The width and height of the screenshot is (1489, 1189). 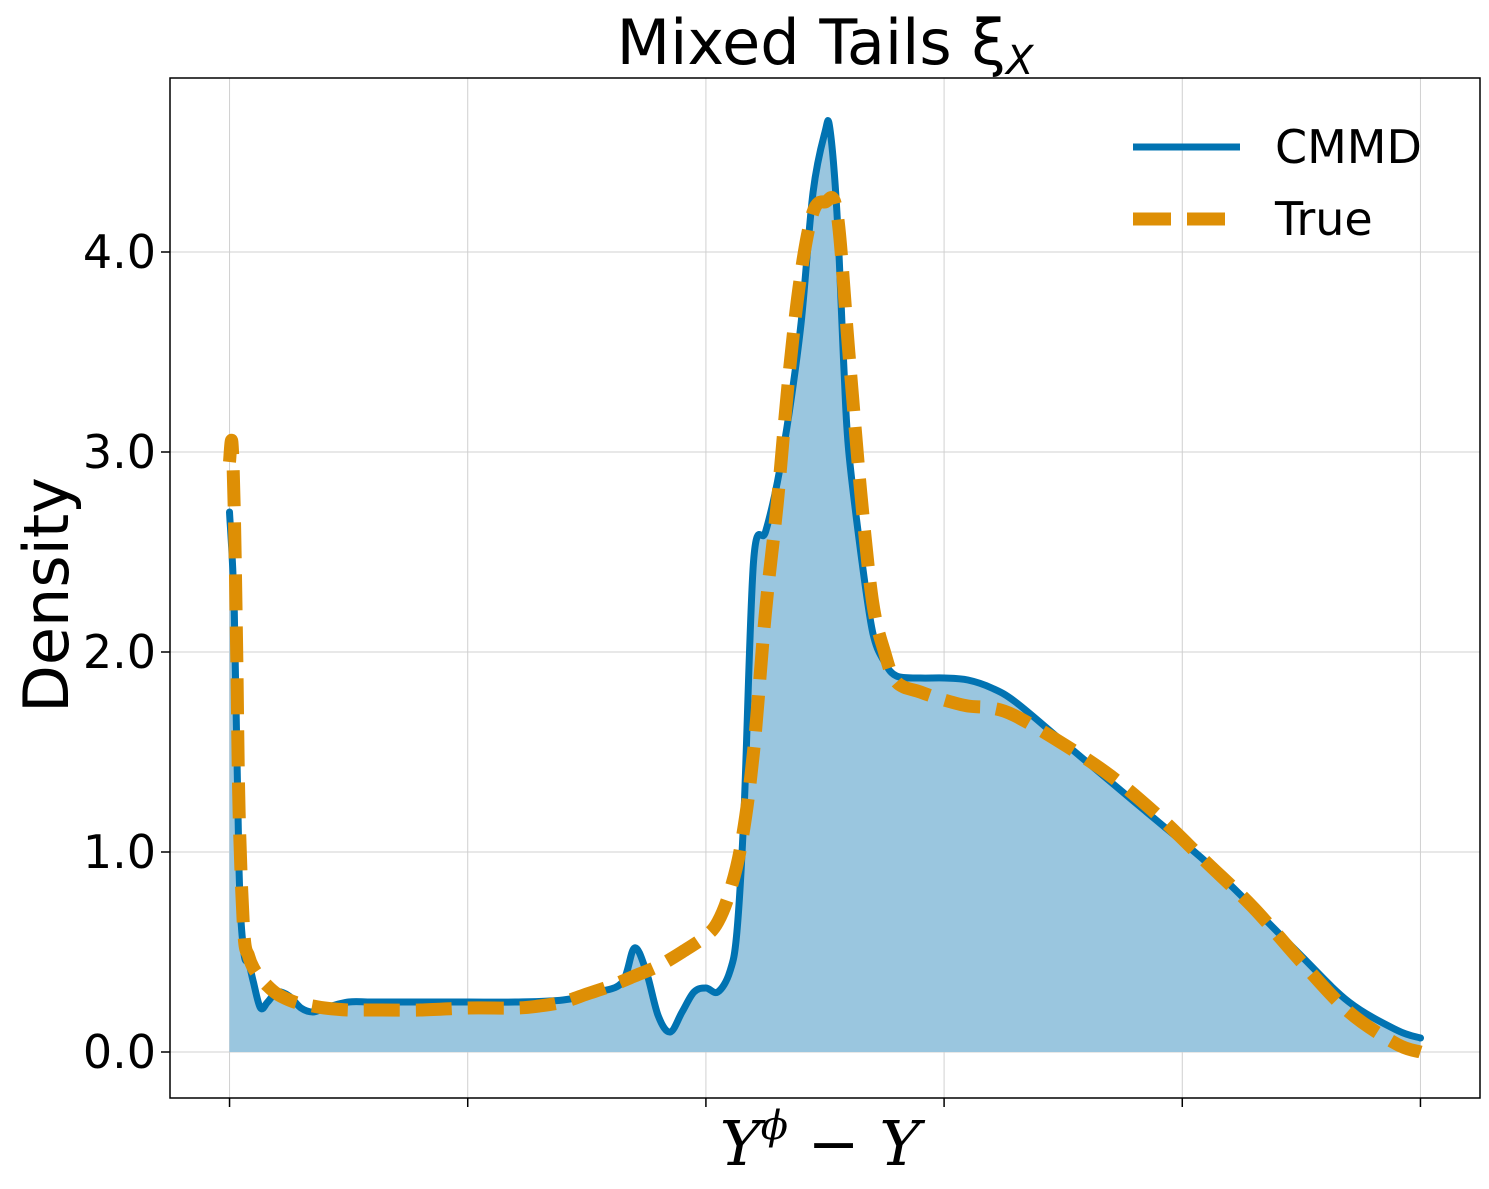 What do you see at coordinates (1323, 219) in the screenshot?
I see `legend-label-true: True` at bounding box center [1323, 219].